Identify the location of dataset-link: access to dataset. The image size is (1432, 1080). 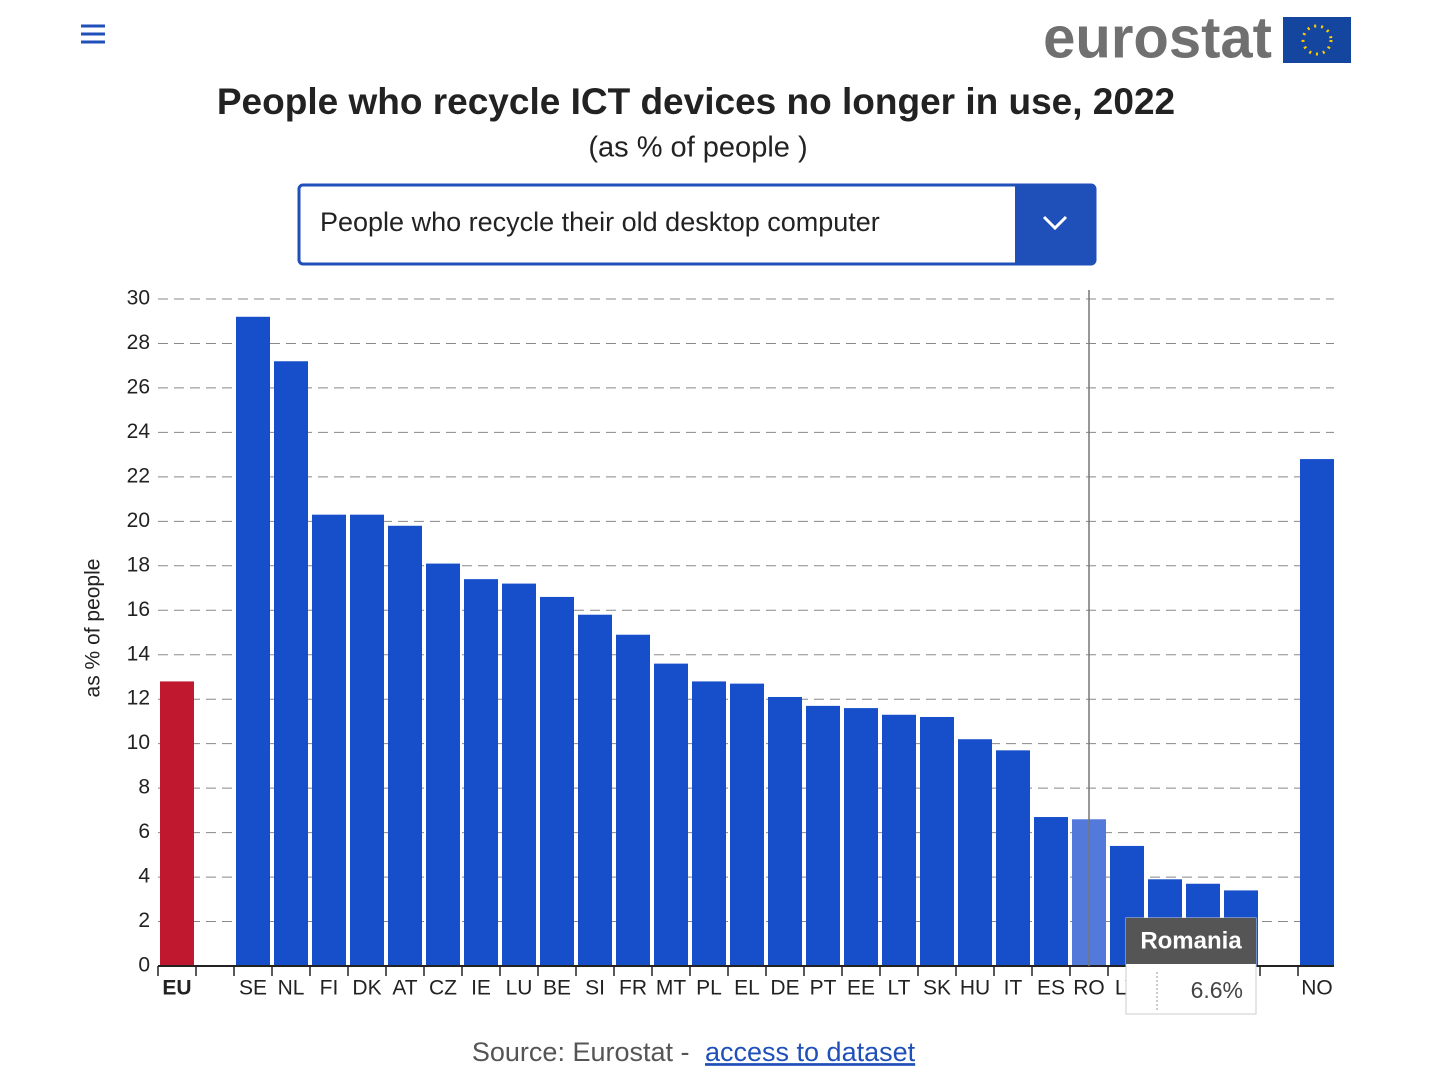
(810, 1052).